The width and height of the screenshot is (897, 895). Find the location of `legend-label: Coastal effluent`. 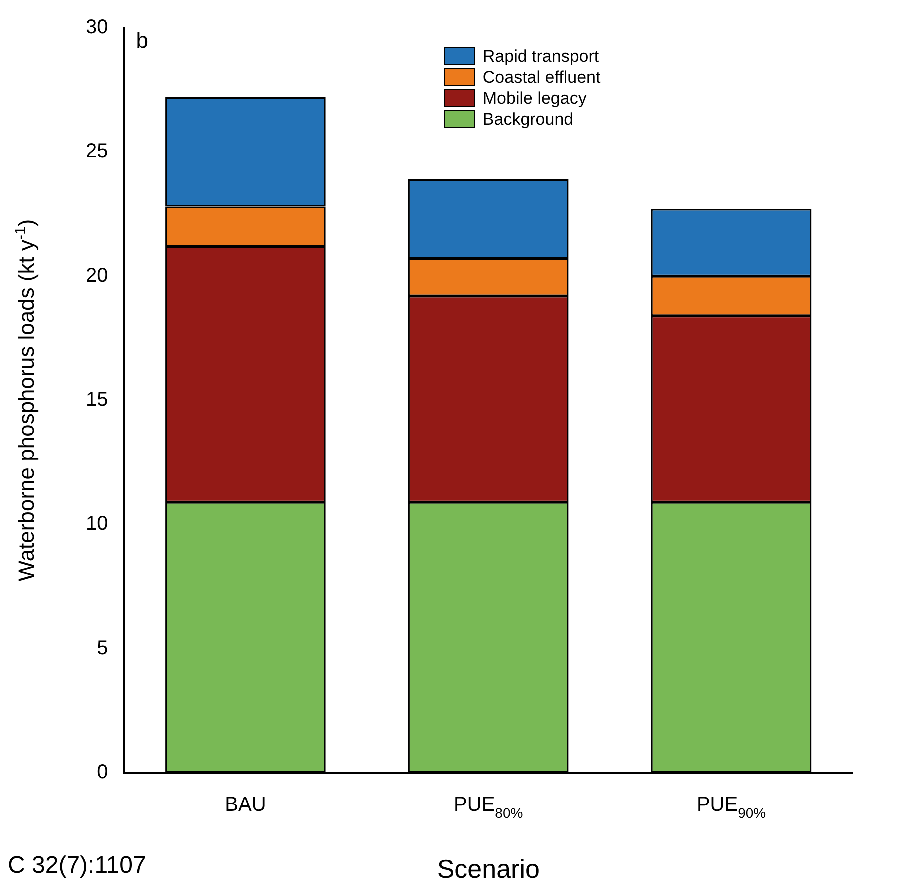

legend-label: Coastal effluent is located at coordinates (541, 77).